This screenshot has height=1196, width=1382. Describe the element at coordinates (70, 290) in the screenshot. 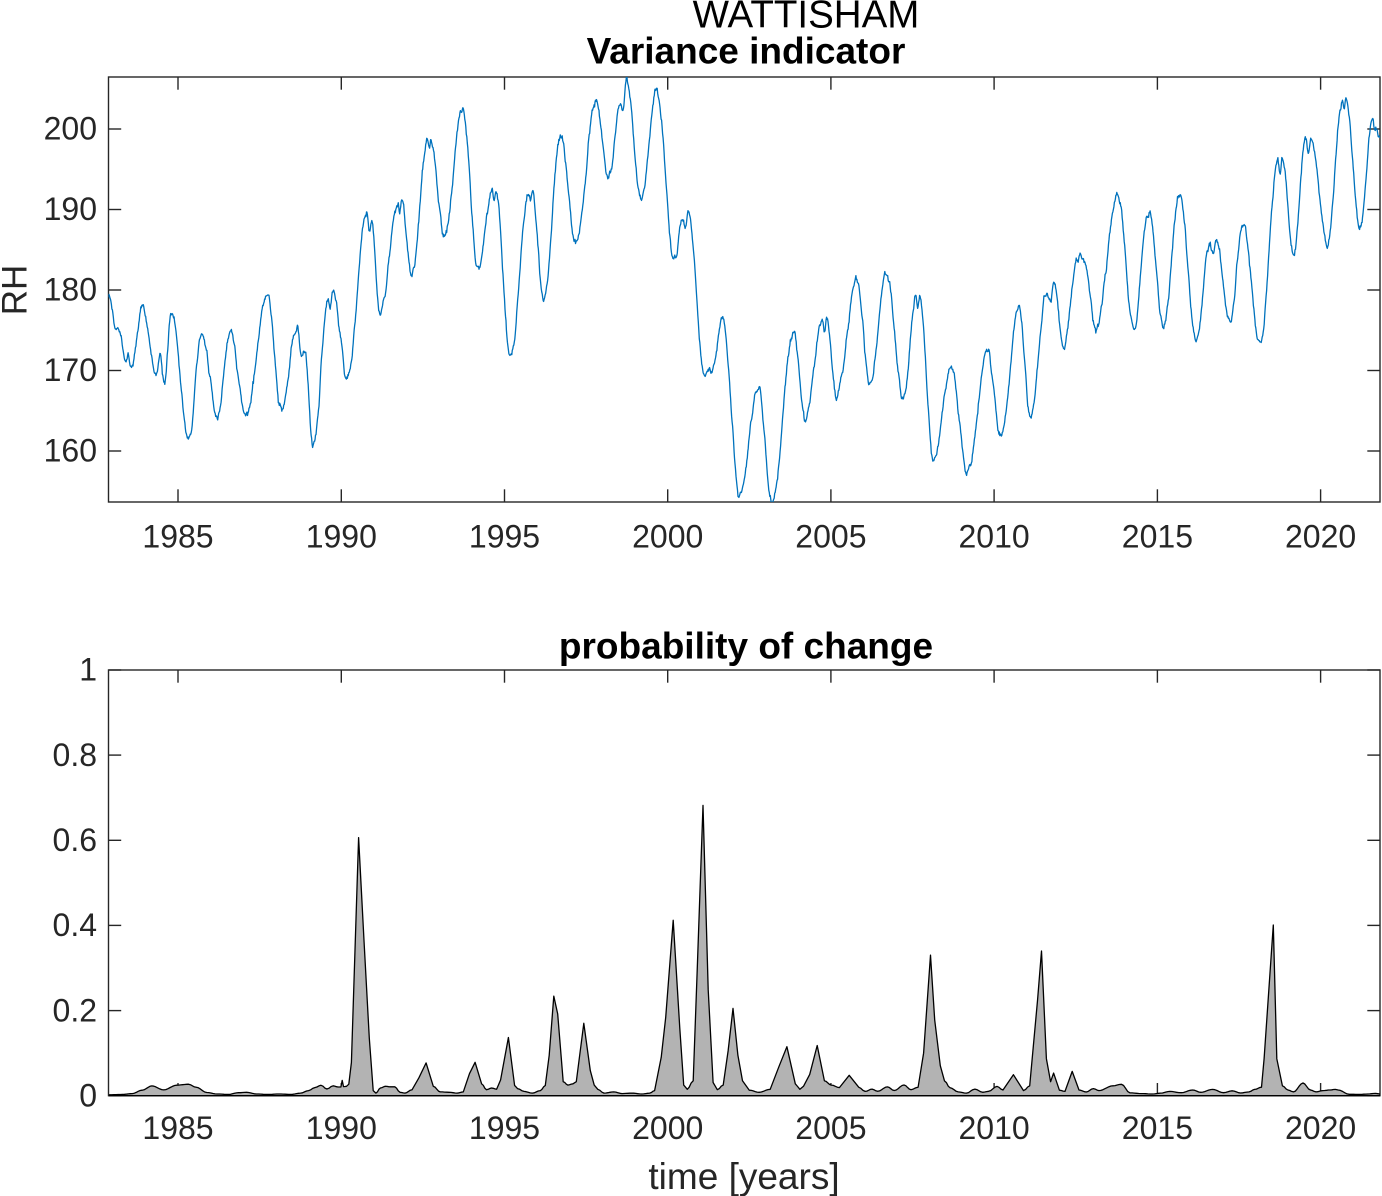

I see `svg-text: 180` at that location.